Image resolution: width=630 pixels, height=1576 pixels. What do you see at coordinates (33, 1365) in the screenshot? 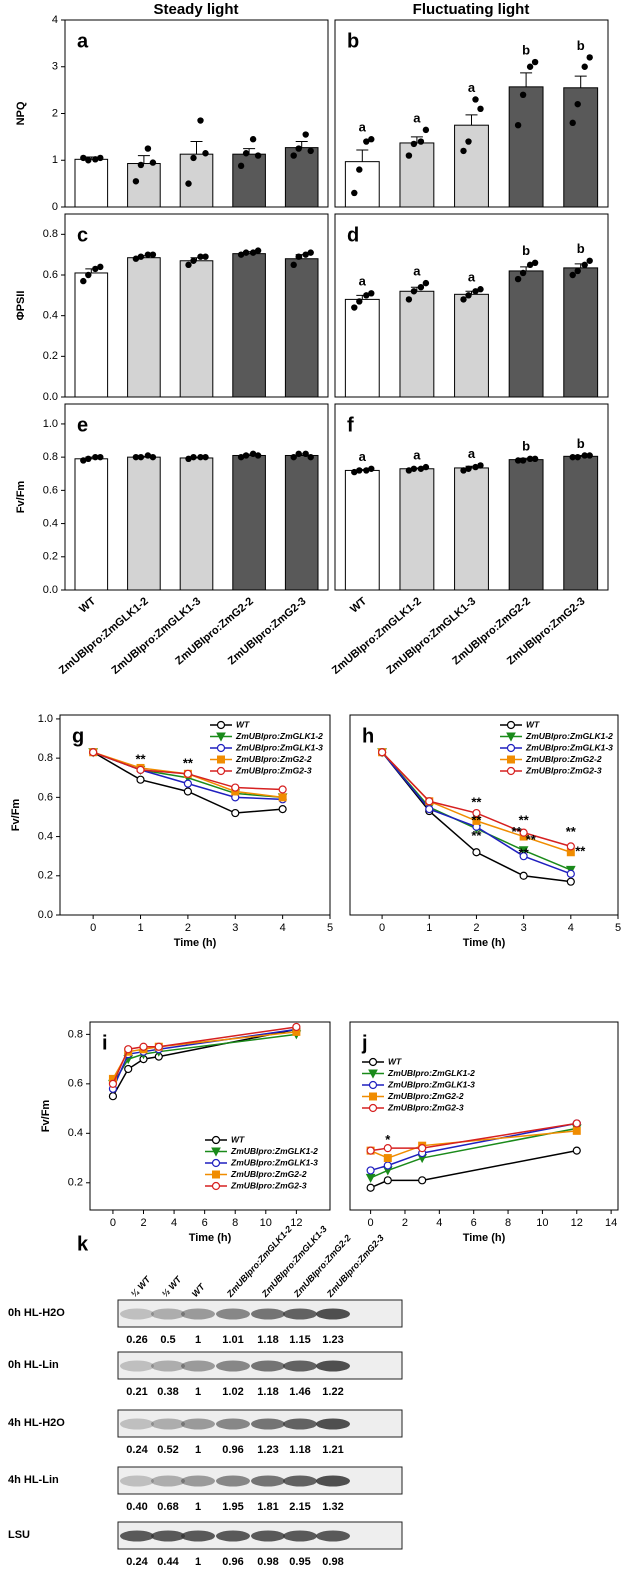
I see `row-label: 0h HL-Lin` at bounding box center [33, 1365].